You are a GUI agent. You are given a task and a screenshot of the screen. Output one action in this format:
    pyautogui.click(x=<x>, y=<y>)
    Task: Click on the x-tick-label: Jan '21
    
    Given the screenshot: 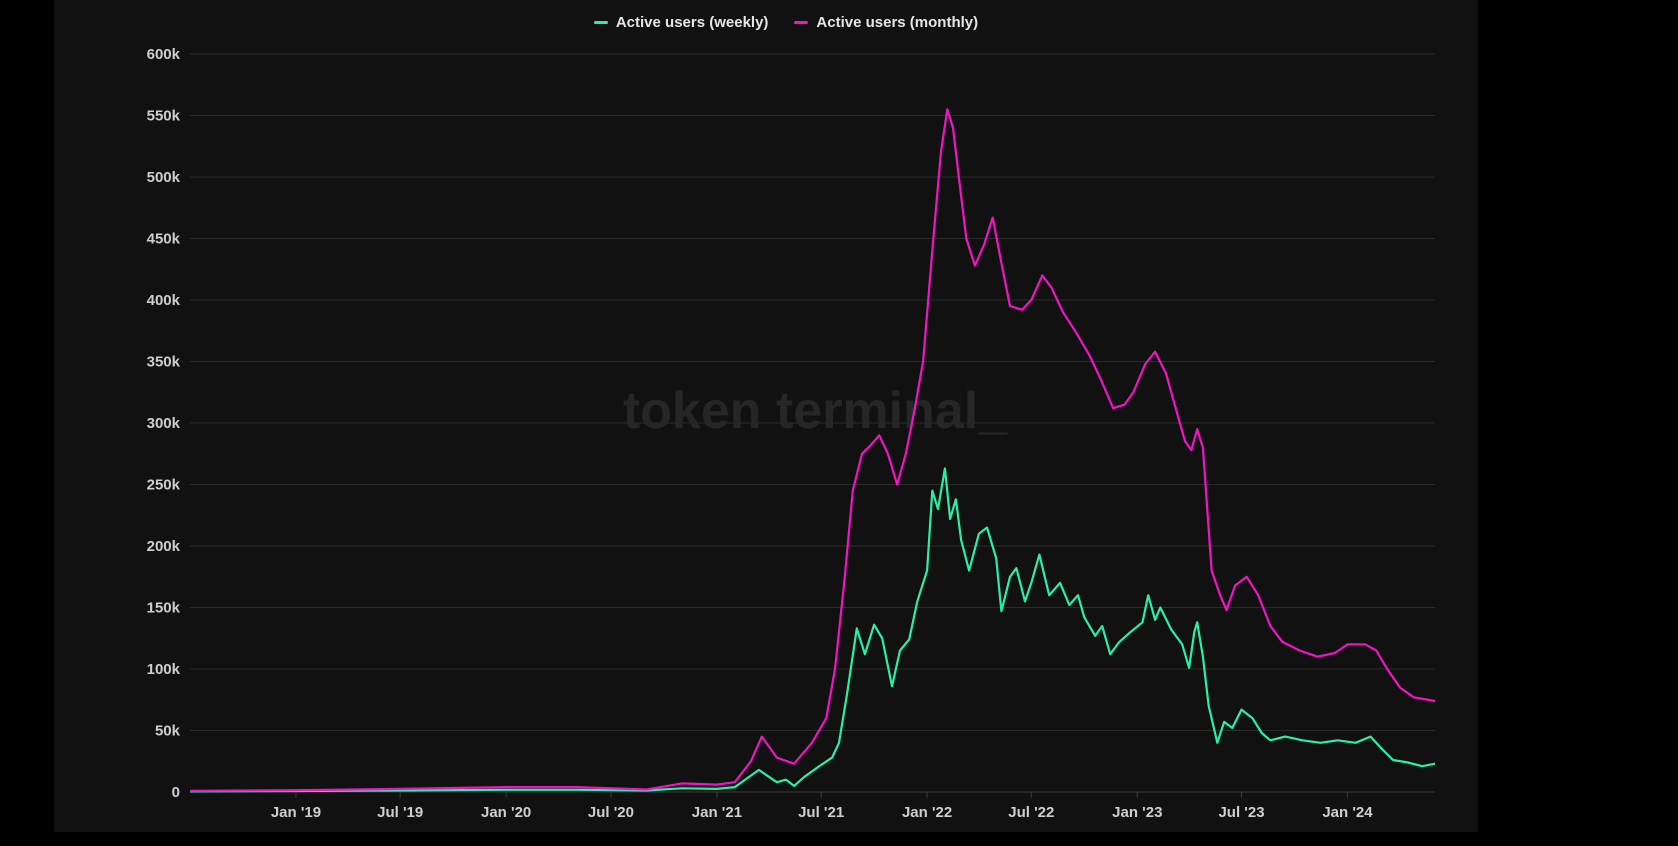 What is the action you would take?
    pyautogui.click(x=717, y=812)
    